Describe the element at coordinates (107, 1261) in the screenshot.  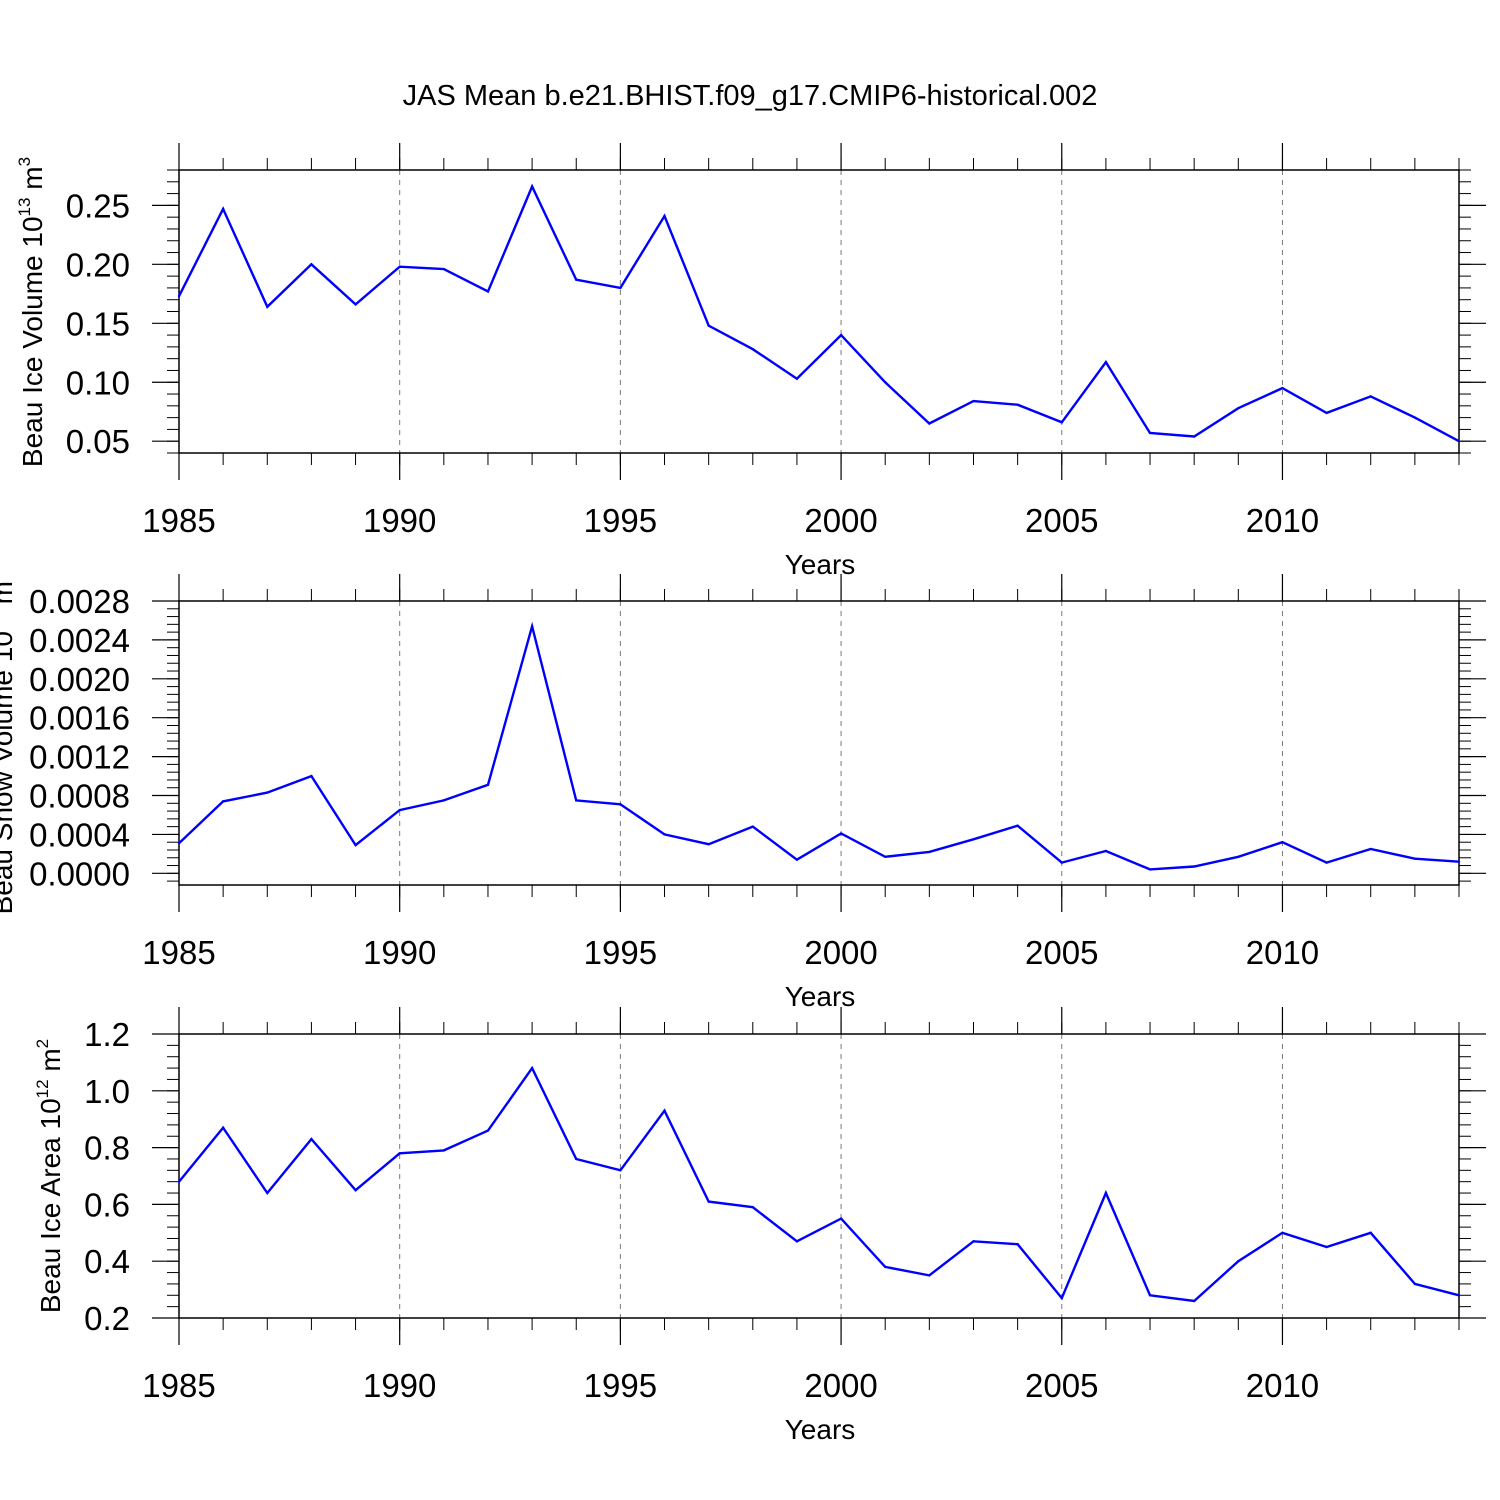
I see `y-tick-label: 0.4` at that location.